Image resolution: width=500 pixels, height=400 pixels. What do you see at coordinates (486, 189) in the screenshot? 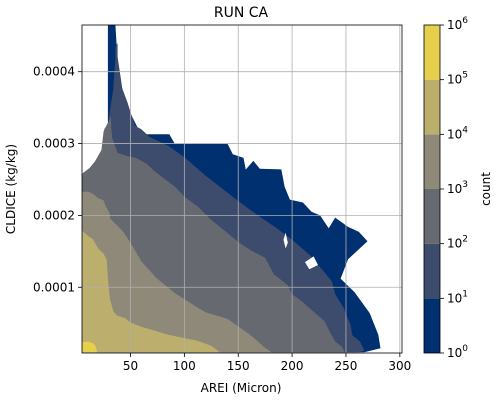
I see `colorbar-label: count` at bounding box center [486, 189].